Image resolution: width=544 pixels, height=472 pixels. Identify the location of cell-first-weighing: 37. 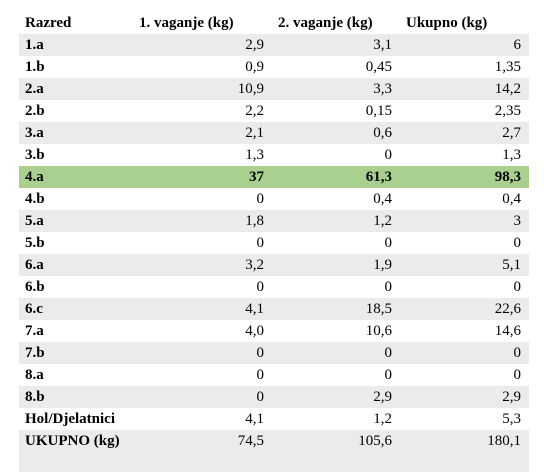
(202, 177).